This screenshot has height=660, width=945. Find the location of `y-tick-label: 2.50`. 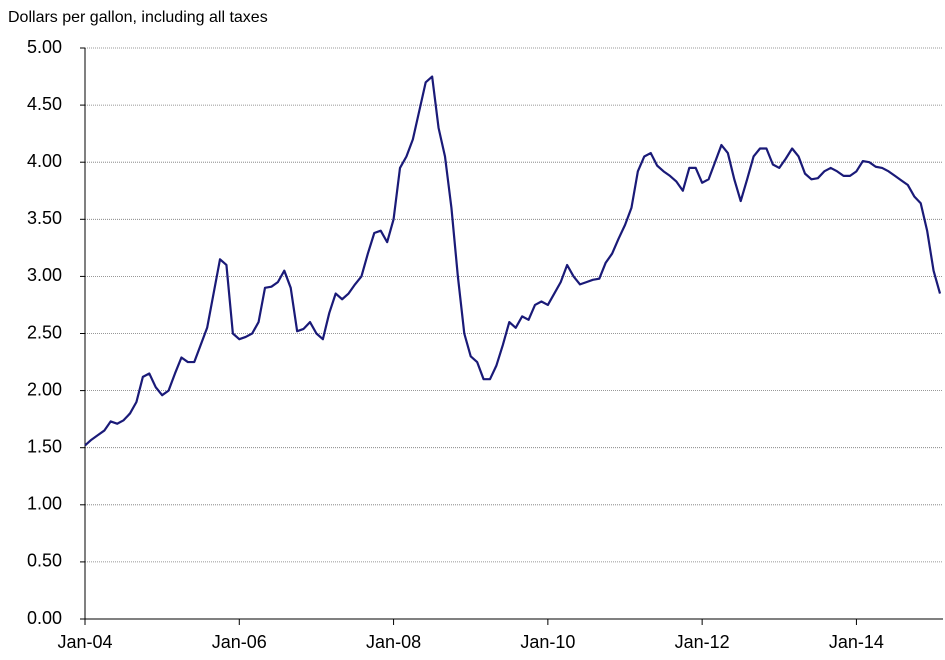

y-tick-label: 2.50 is located at coordinates (44, 332).